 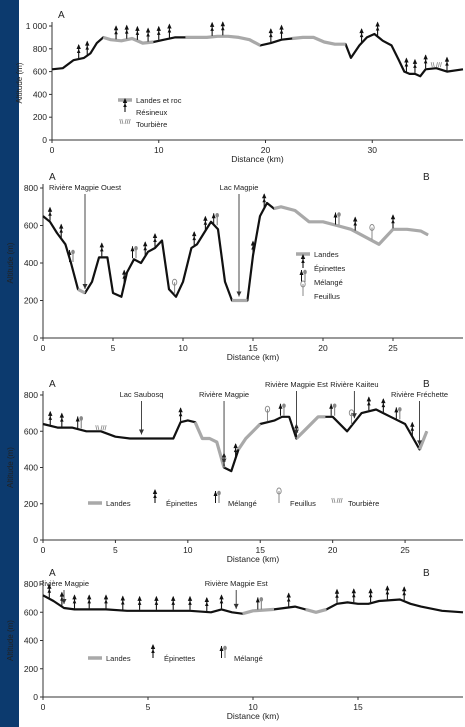 I want to click on x-tick-label: 10, so click(x=253, y=707).